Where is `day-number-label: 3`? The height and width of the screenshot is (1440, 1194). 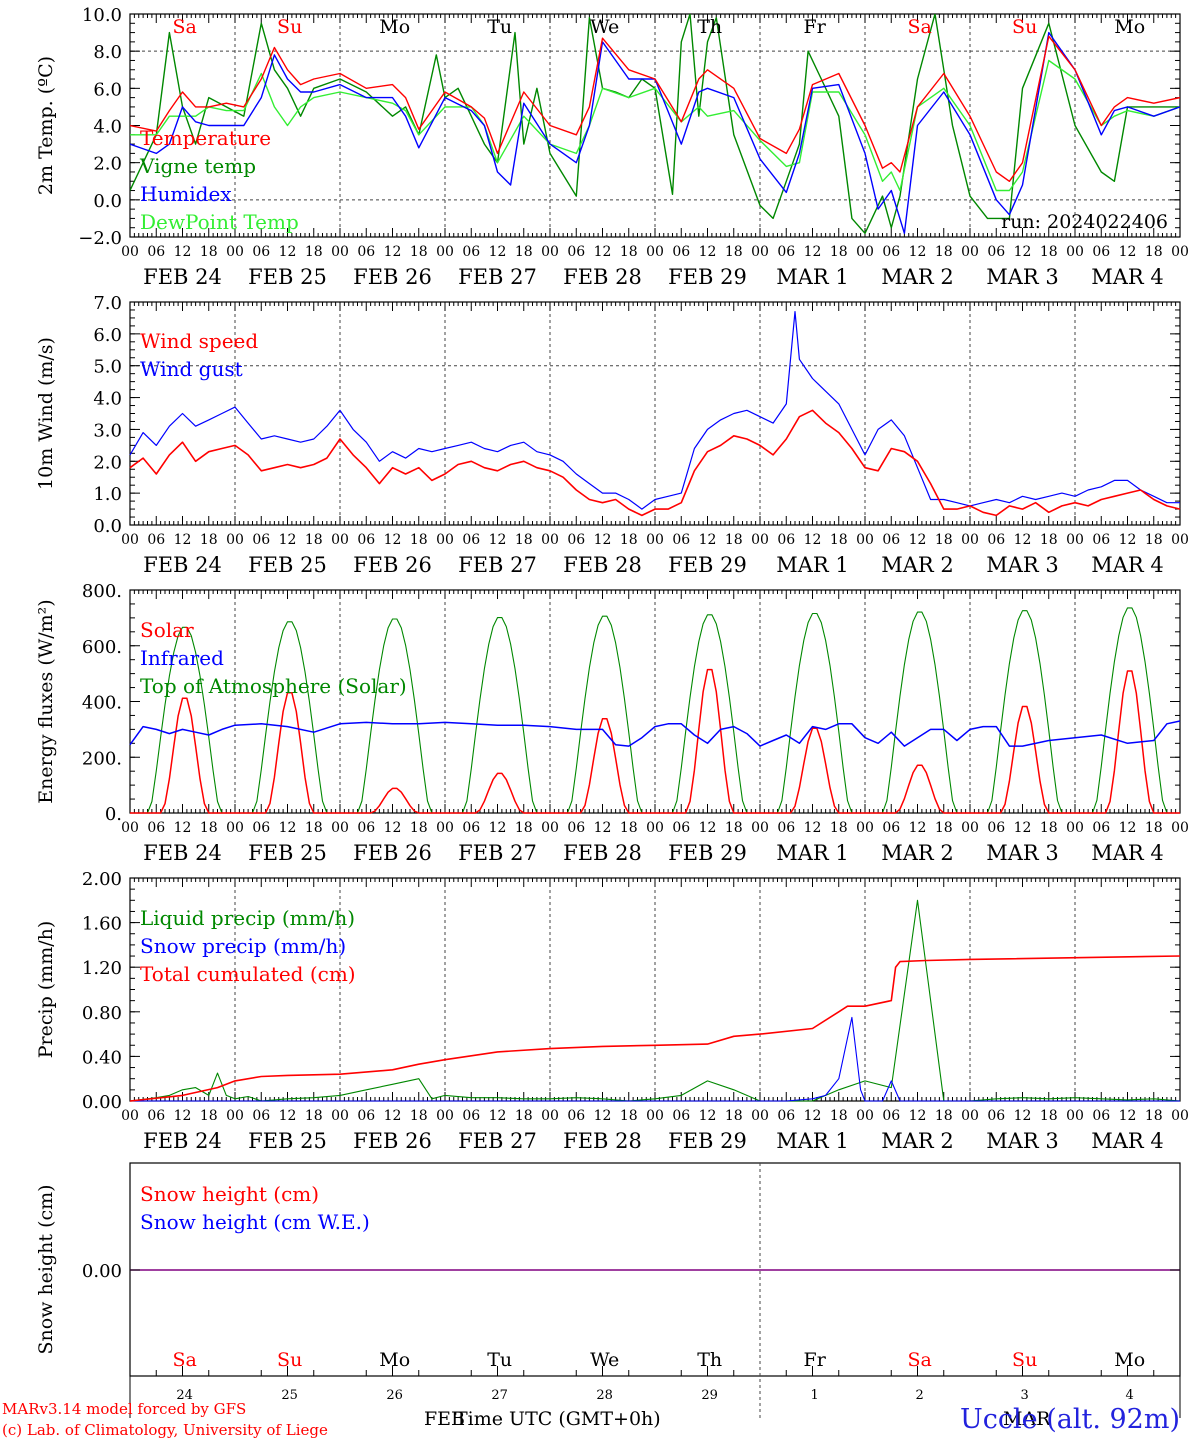
day-number-label: 3 is located at coordinates (1025, 1395).